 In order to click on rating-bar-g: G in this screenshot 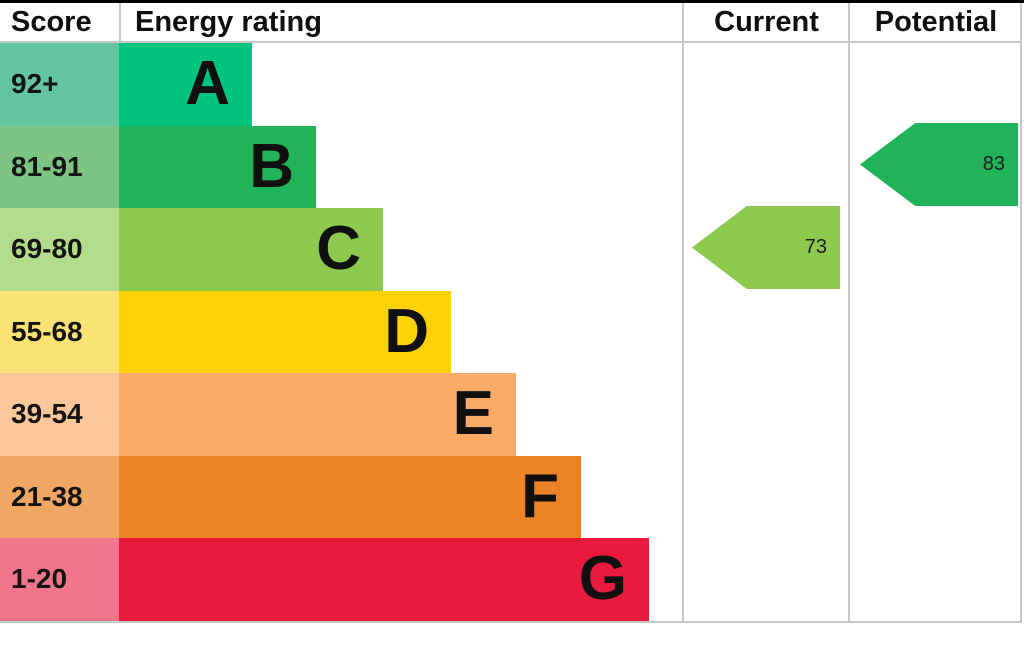, I will do `click(384, 579)`.